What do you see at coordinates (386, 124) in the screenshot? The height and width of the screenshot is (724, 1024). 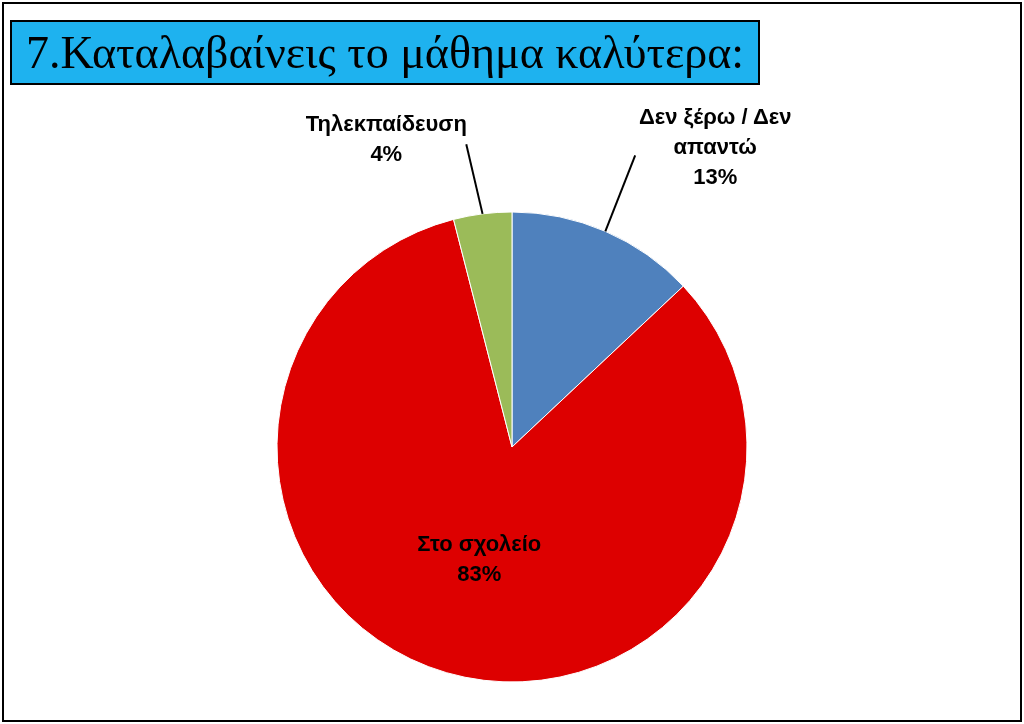 I see `slice-label: Τηλεκπαίδευση` at bounding box center [386, 124].